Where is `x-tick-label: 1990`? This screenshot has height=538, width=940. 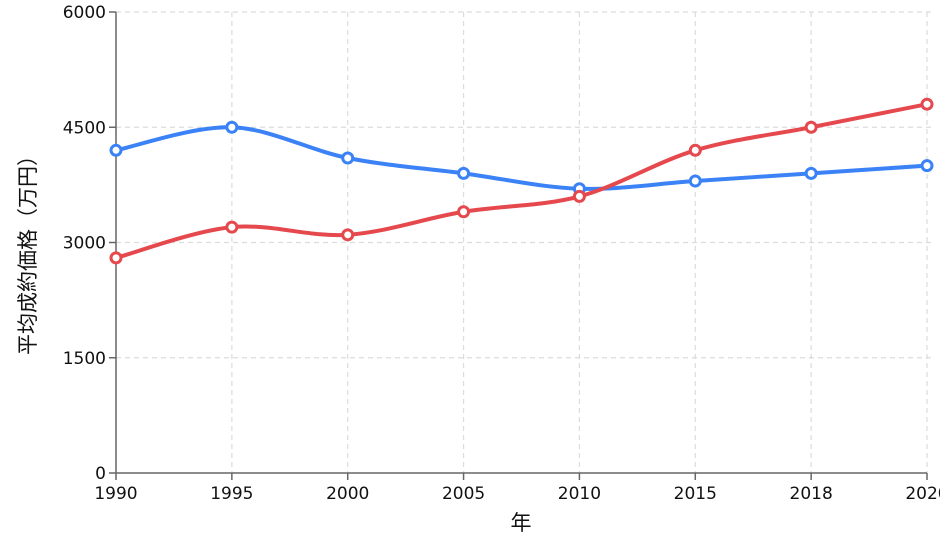 x-tick-label: 1990 is located at coordinates (115, 494).